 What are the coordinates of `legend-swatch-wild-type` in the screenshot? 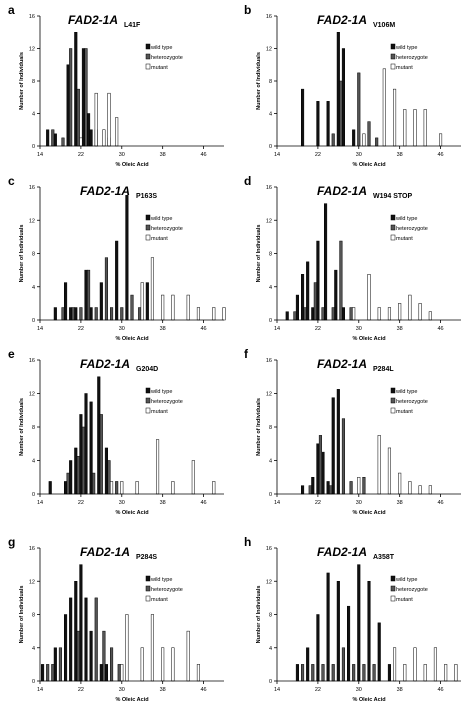 It's located at (393, 217).